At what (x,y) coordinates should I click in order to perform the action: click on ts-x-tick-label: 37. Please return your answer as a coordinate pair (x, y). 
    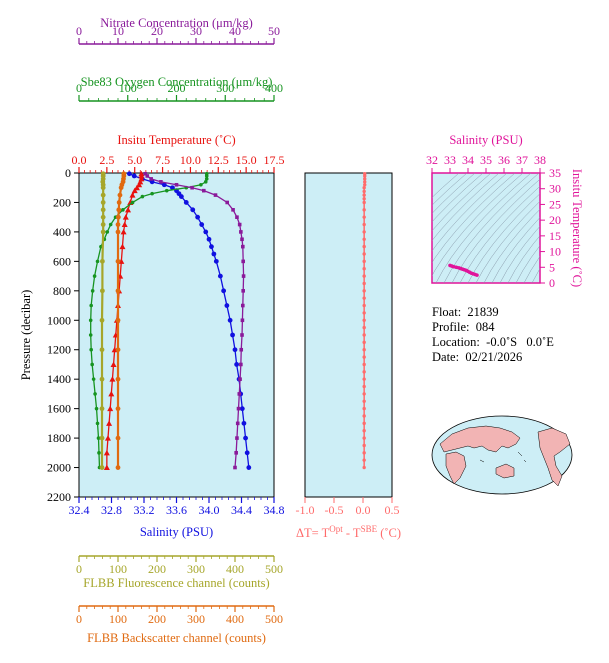
    Looking at the image, I should click on (522, 160).